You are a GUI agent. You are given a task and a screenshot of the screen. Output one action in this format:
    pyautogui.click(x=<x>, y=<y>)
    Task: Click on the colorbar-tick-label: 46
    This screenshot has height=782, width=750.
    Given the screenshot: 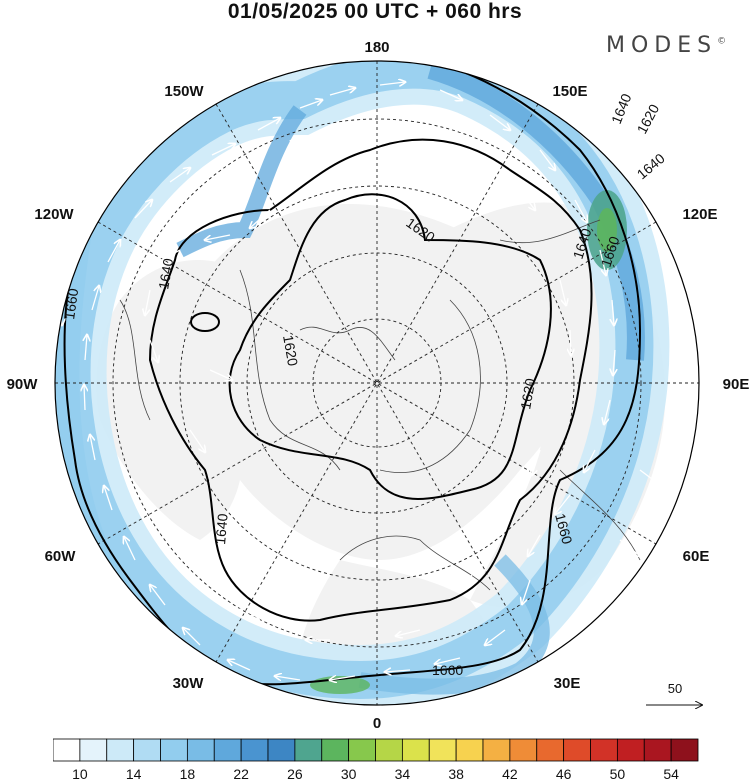 What is the action you would take?
    pyautogui.click(x=564, y=774)
    